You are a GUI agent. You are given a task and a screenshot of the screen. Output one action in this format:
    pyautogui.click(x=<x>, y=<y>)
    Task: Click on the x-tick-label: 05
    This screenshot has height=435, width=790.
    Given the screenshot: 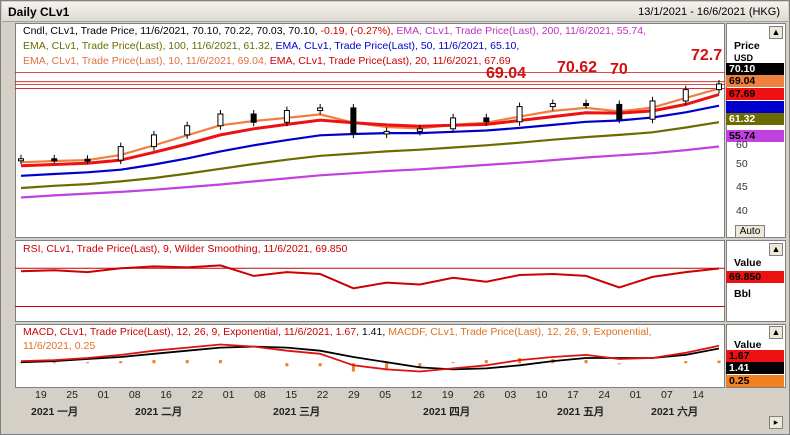 What is the action you would take?
    pyautogui.click(x=385, y=395)
    